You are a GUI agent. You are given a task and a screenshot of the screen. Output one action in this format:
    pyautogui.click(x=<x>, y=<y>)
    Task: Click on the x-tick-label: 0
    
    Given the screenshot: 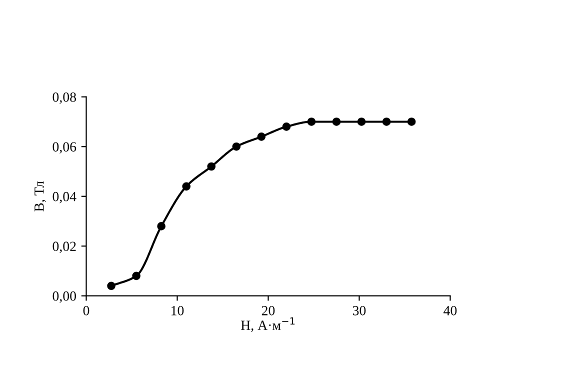 What is the action you would take?
    pyautogui.click(x=86, y=311)
    